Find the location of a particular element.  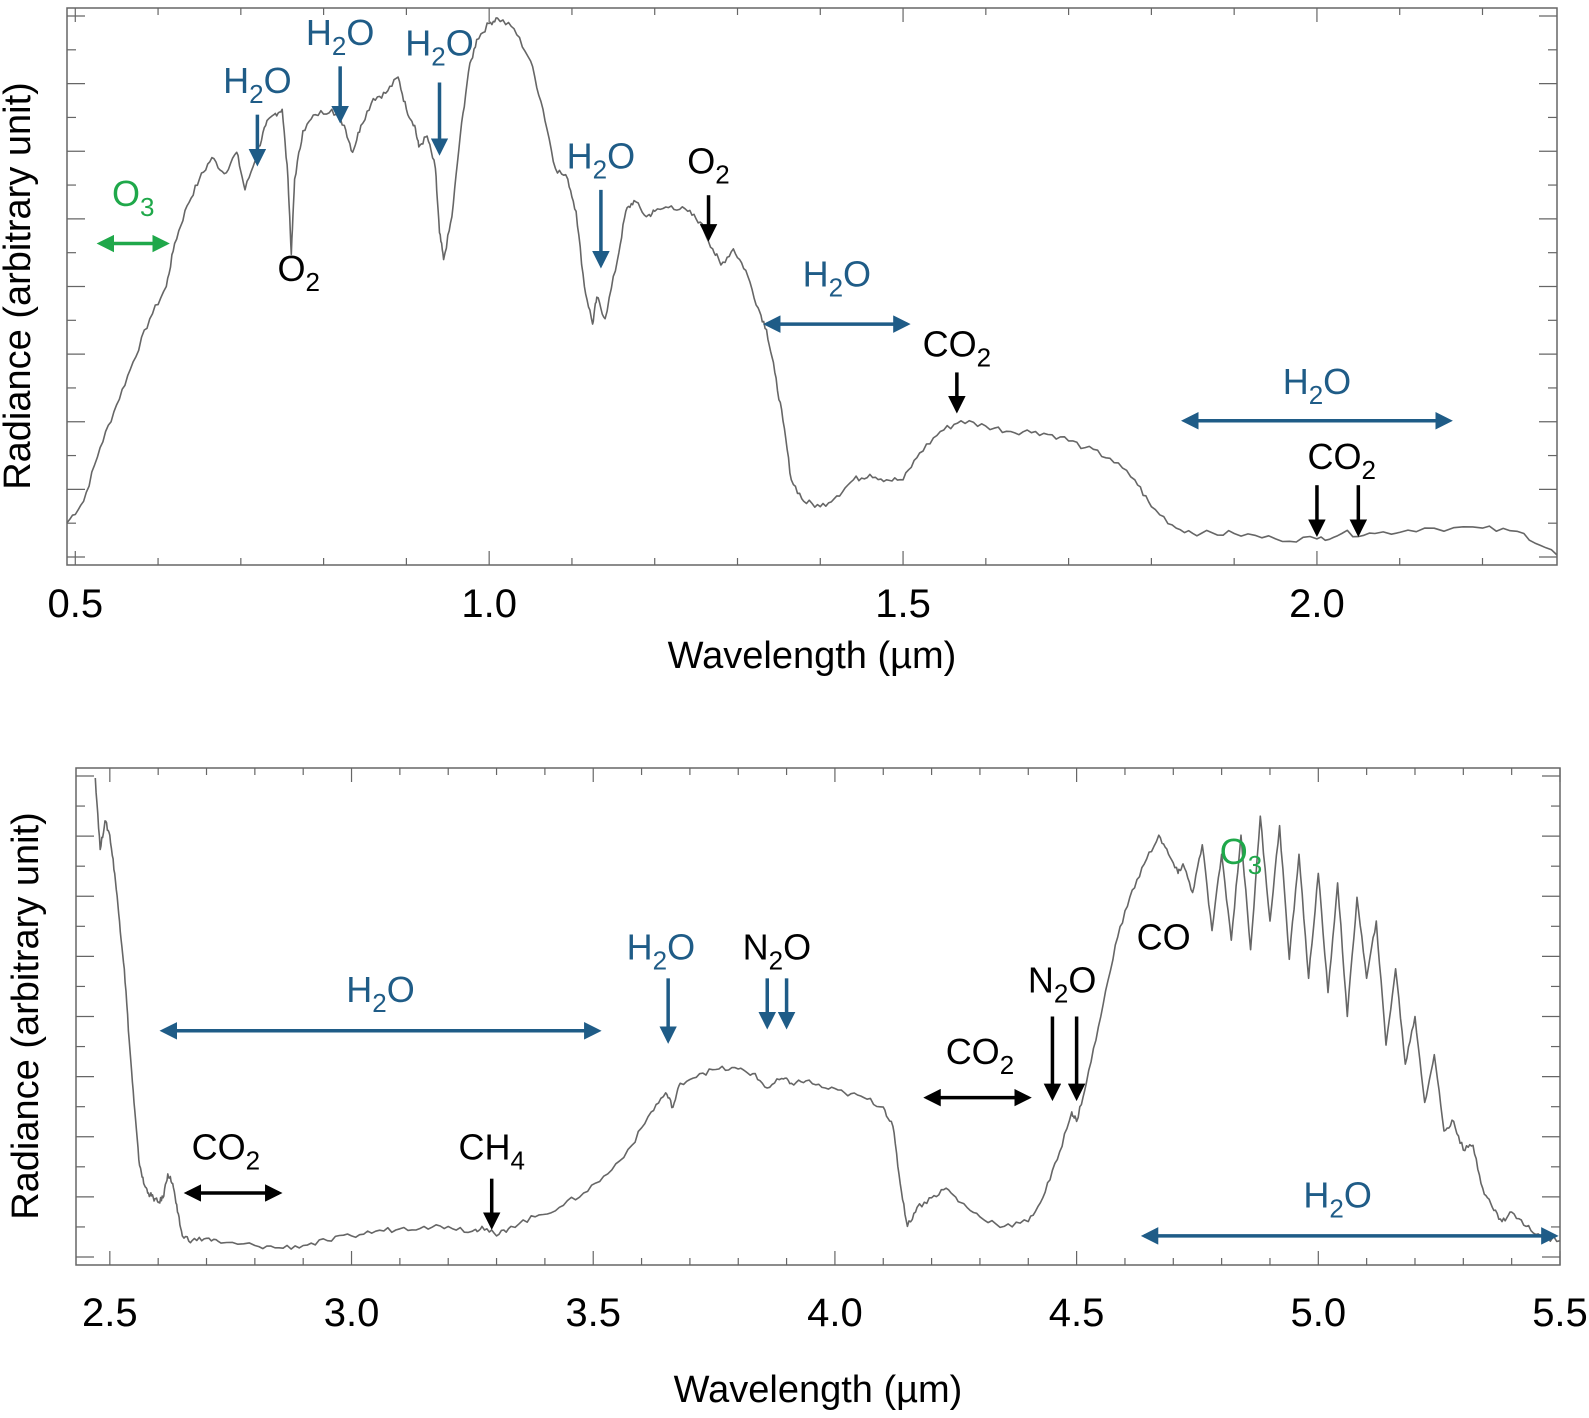

x-tick-label: 3.0 is located at coordinates (352, 1313).